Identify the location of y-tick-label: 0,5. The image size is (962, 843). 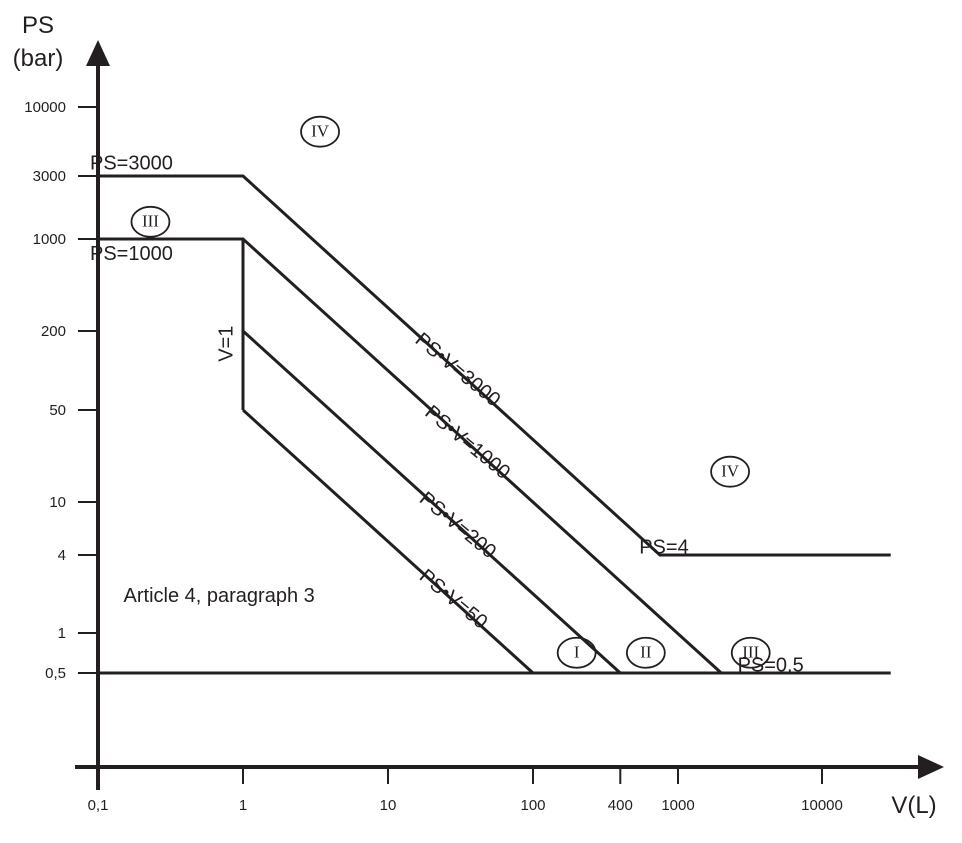
(55, 673).